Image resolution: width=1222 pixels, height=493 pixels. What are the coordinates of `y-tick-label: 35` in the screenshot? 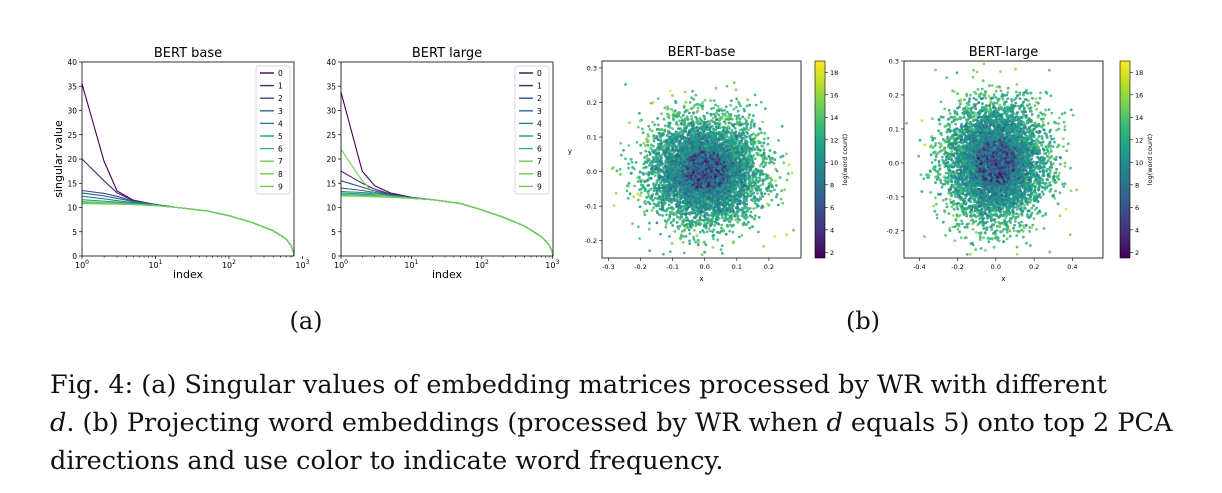 It's located at (331, 86).